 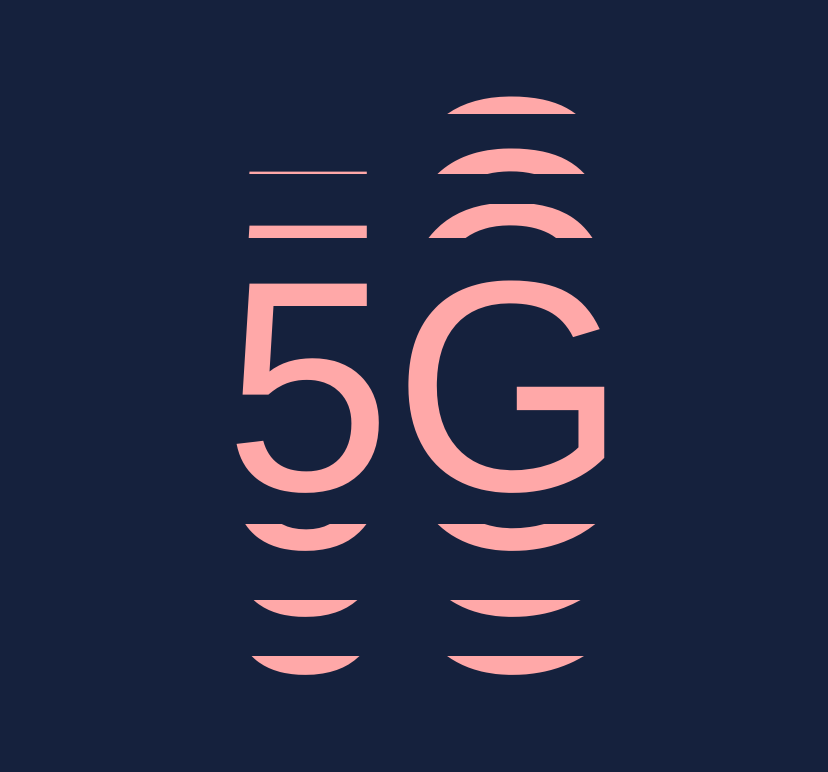 What do you see at coordinates (308, 386) in the screenshot?
I see `main-digit: 5` at bounding box center [308, 386].